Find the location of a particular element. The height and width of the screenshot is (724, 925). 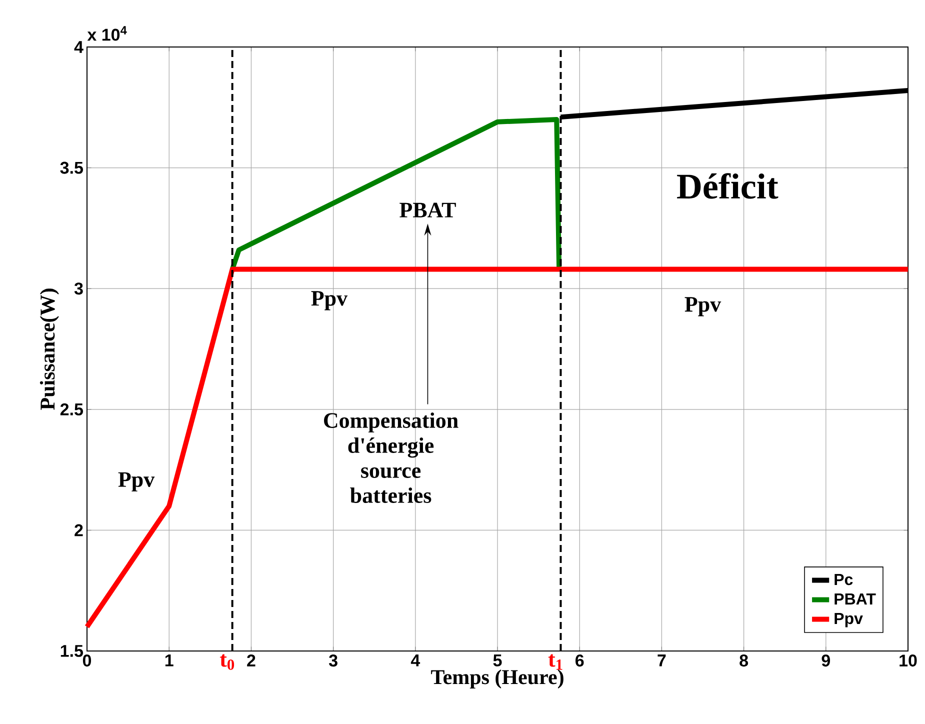

legend-label: Pc is located at coordinates (843, 580).